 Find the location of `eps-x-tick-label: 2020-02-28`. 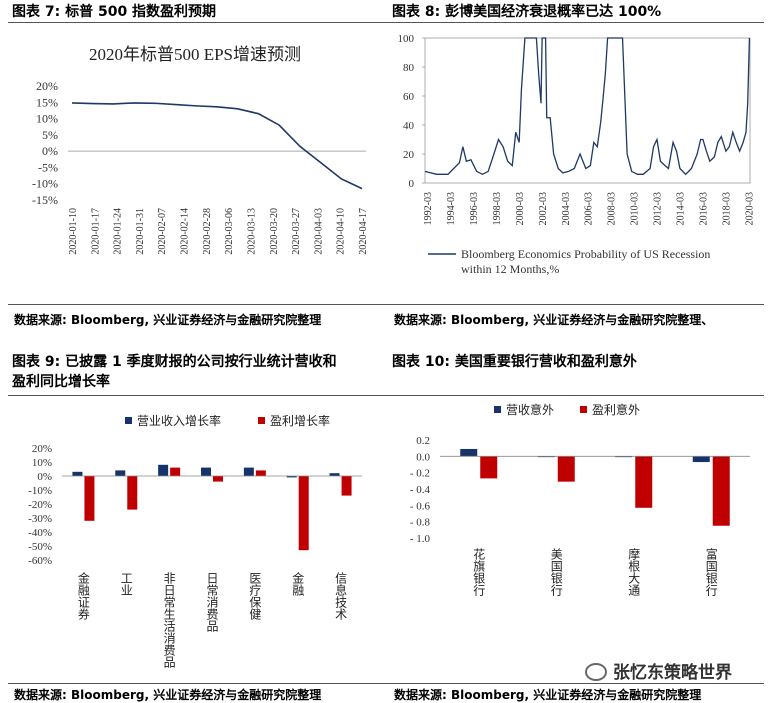

eps-x-tick-label: 2020-02-28 is located at coordinates (207, 231).